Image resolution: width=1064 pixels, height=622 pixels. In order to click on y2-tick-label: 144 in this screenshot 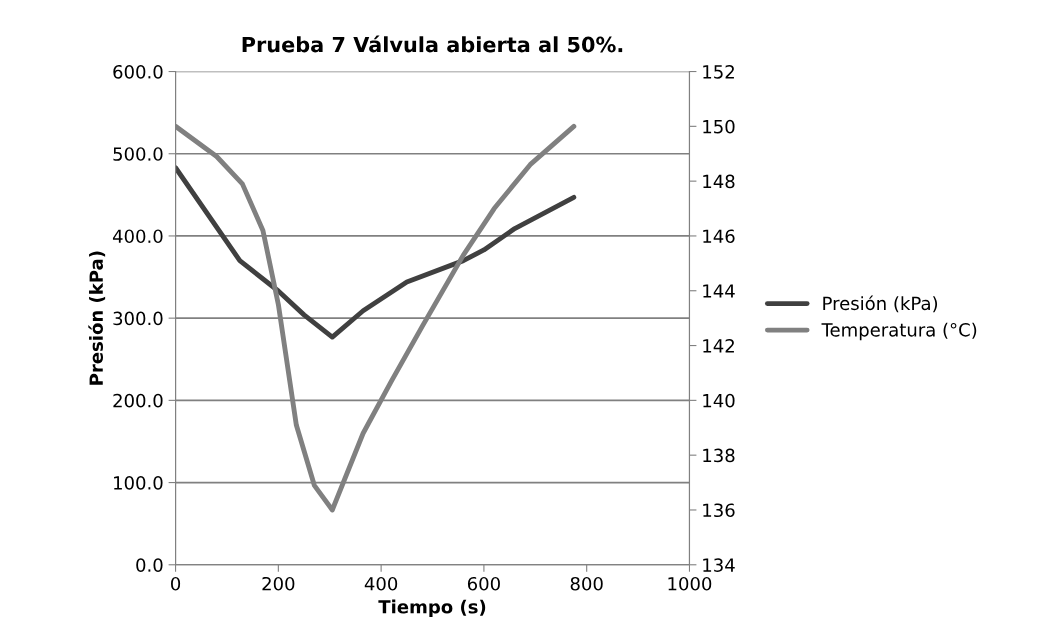, I will do `click(719, 291)`.